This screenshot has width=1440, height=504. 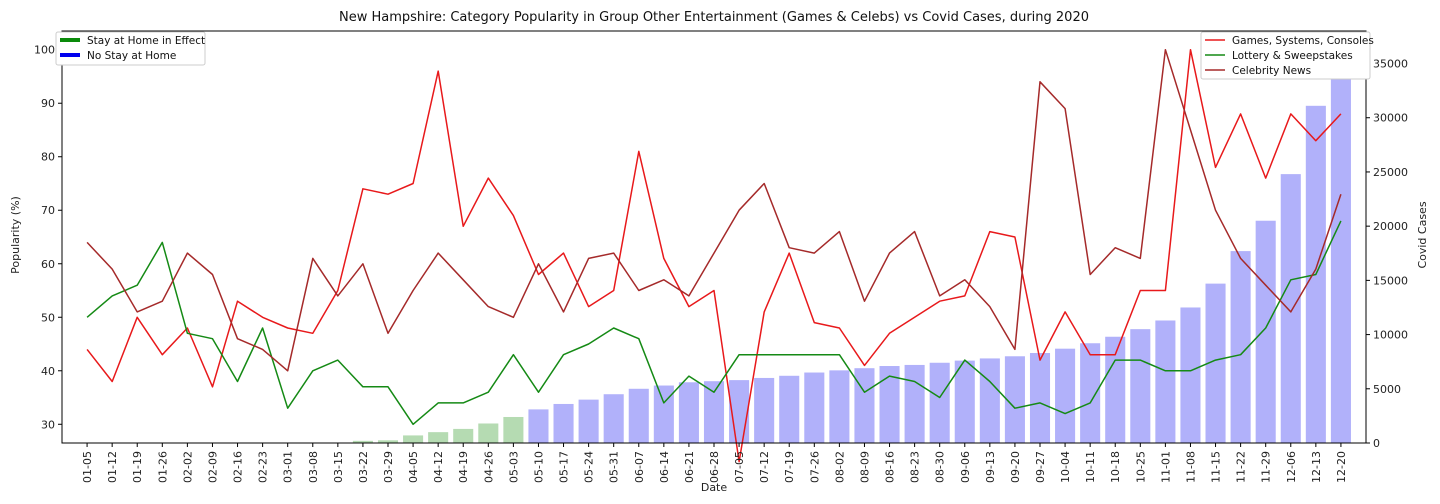 What do you see at coordinates (890, 467) in the screenshot?
I see `x-tick-label: 08-16` at bounding box center [890, 467].